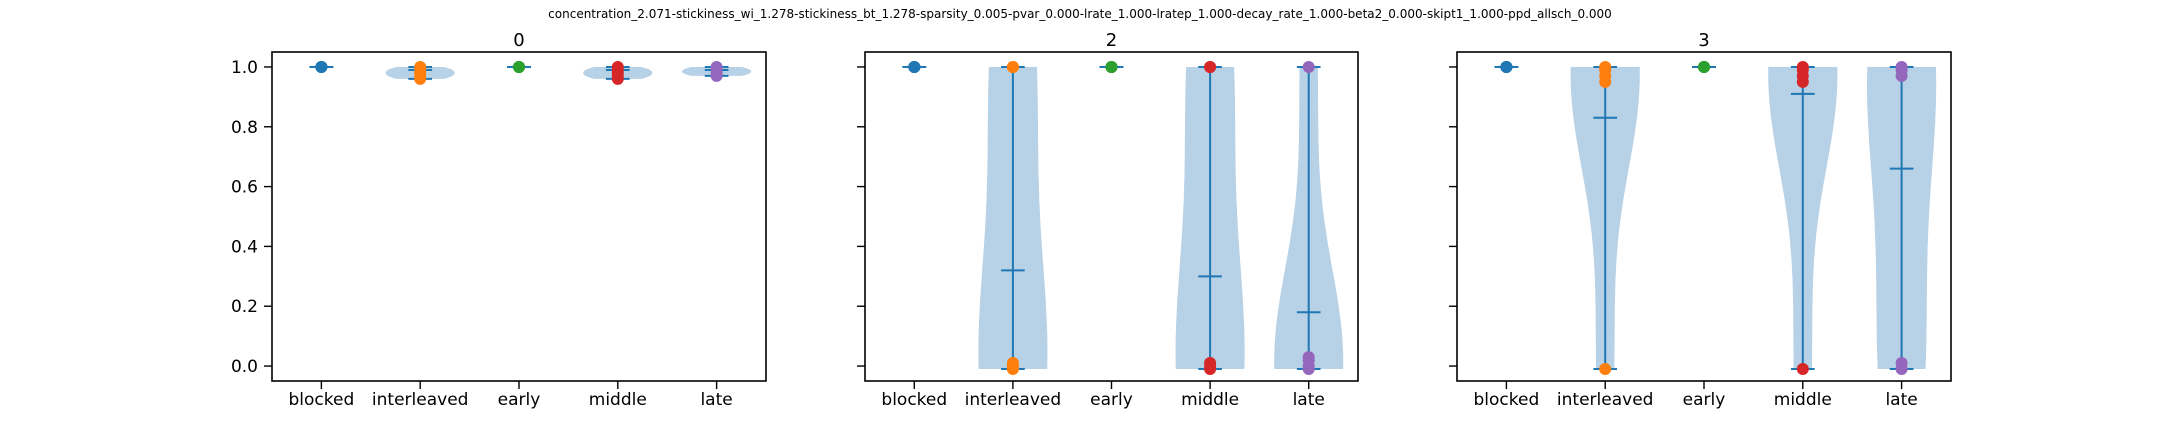 The width and height of the screenshot is (2160, 437). Describe the element at coordinates (1703, 40) in the screenshot. I see `panel-title: 3` at that location.